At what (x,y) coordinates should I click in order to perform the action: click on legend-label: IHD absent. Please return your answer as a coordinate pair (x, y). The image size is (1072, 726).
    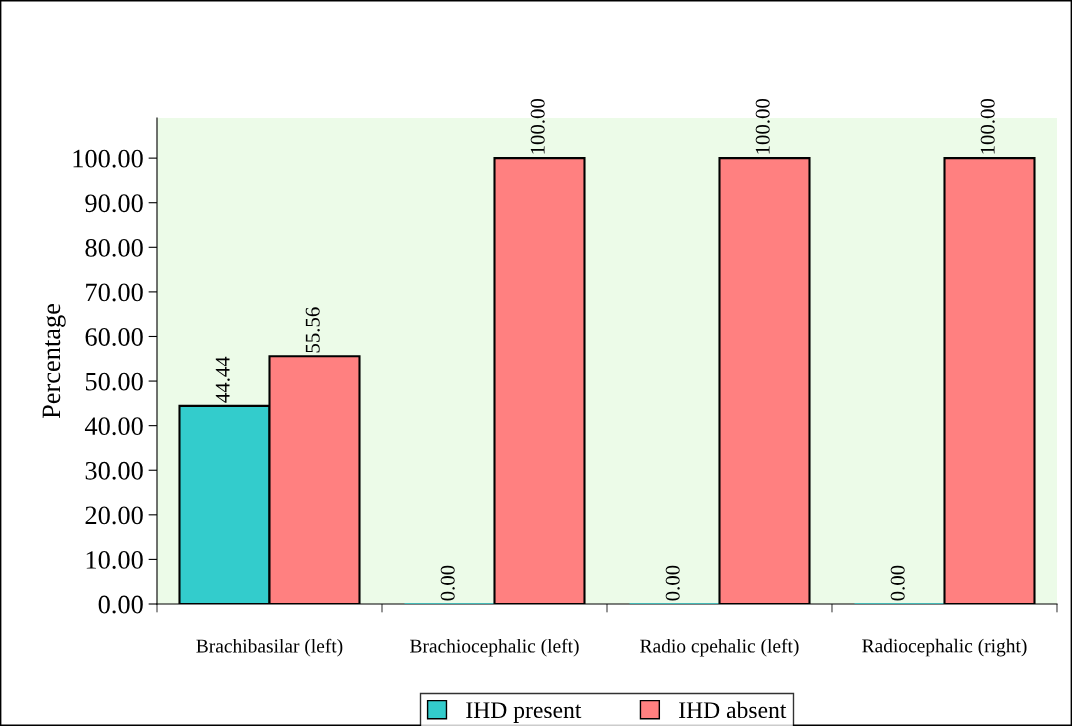
    Looking at the image, I should click on (733, 710).